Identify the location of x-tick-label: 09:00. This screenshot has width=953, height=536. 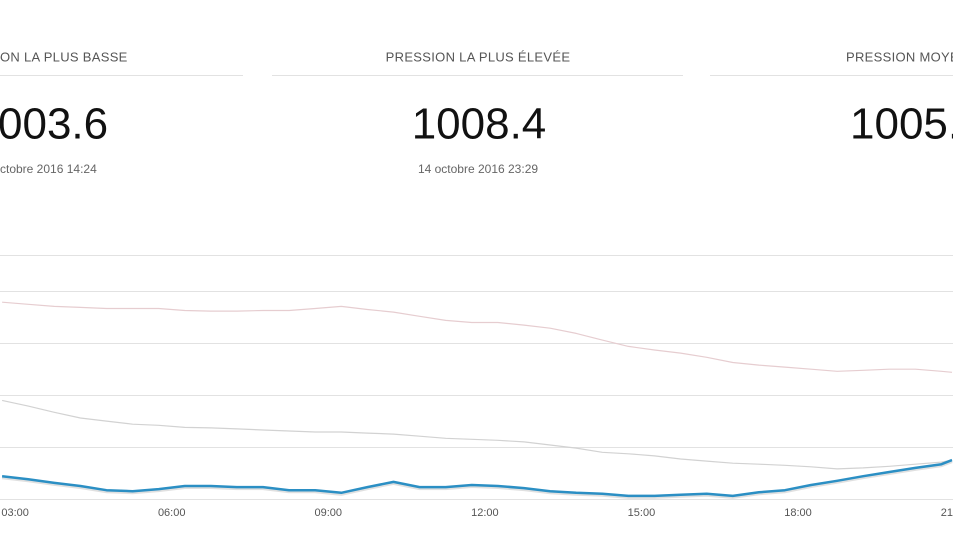
(329, 513).